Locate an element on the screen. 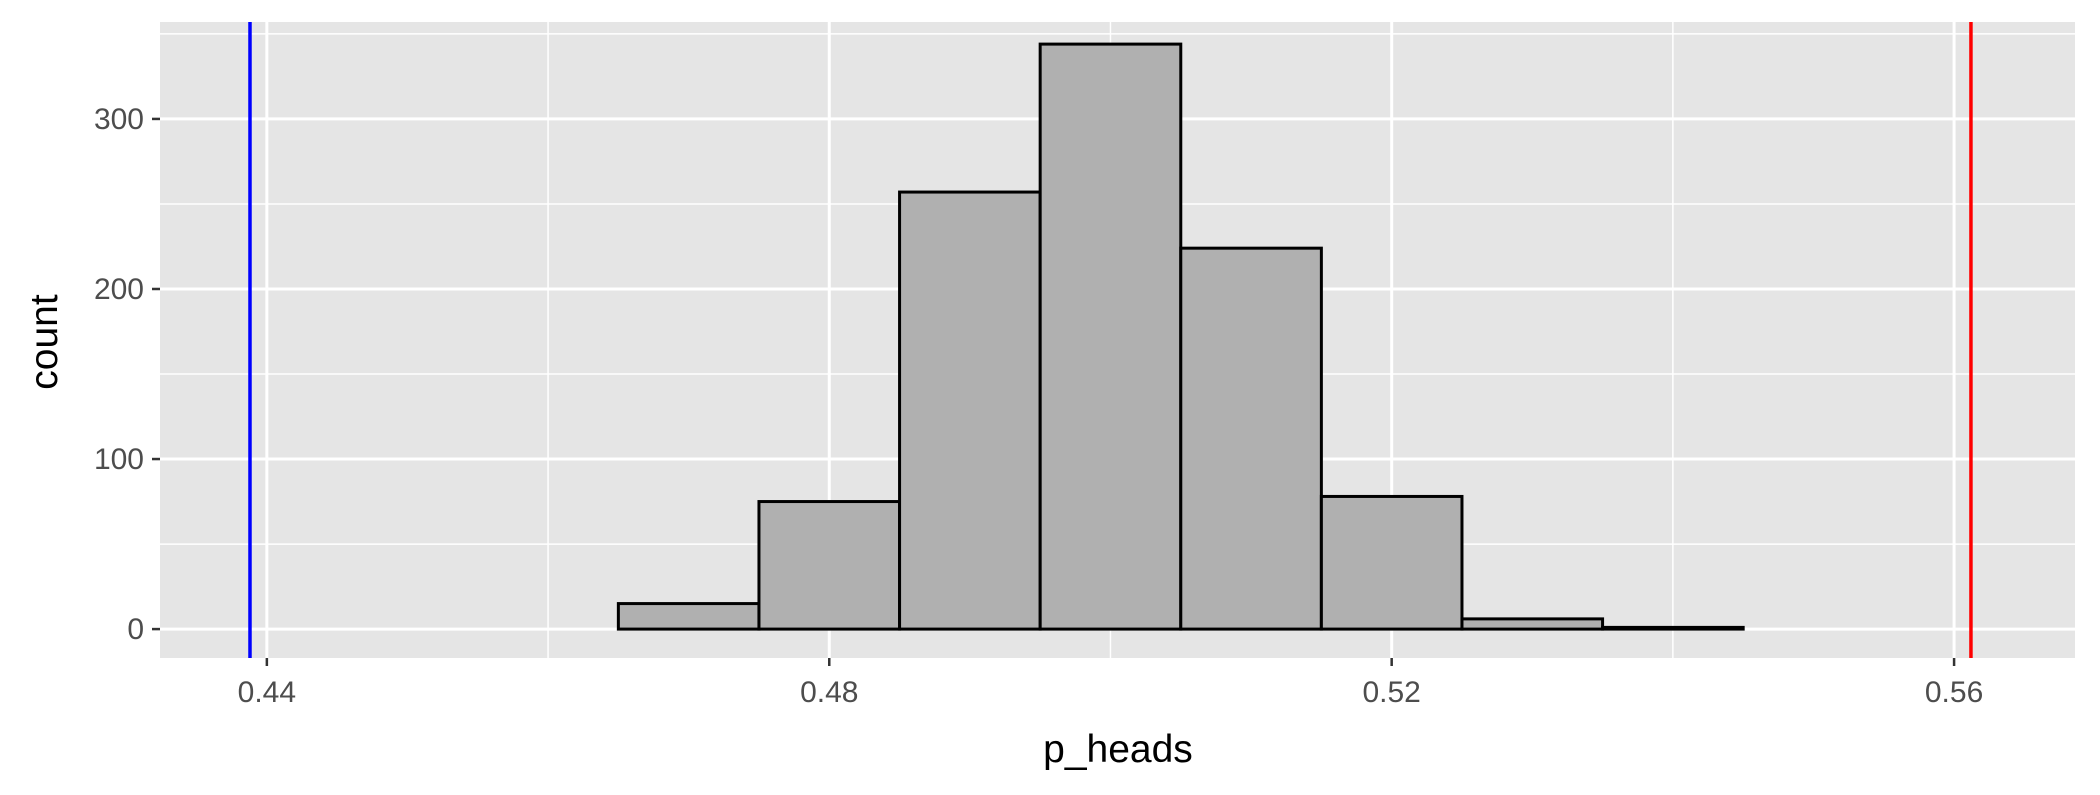 The image size is (2100, 795). y-tick-label: 300 is located at coordinates (119, 119).